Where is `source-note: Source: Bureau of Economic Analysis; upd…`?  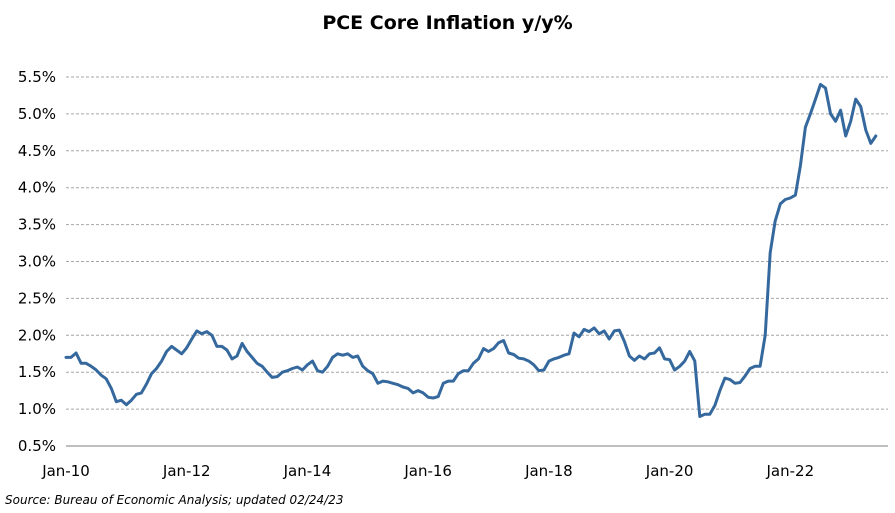
source-note: Source: Bureau of Economic Analysis; upd… is located at coordinates (174, 500).